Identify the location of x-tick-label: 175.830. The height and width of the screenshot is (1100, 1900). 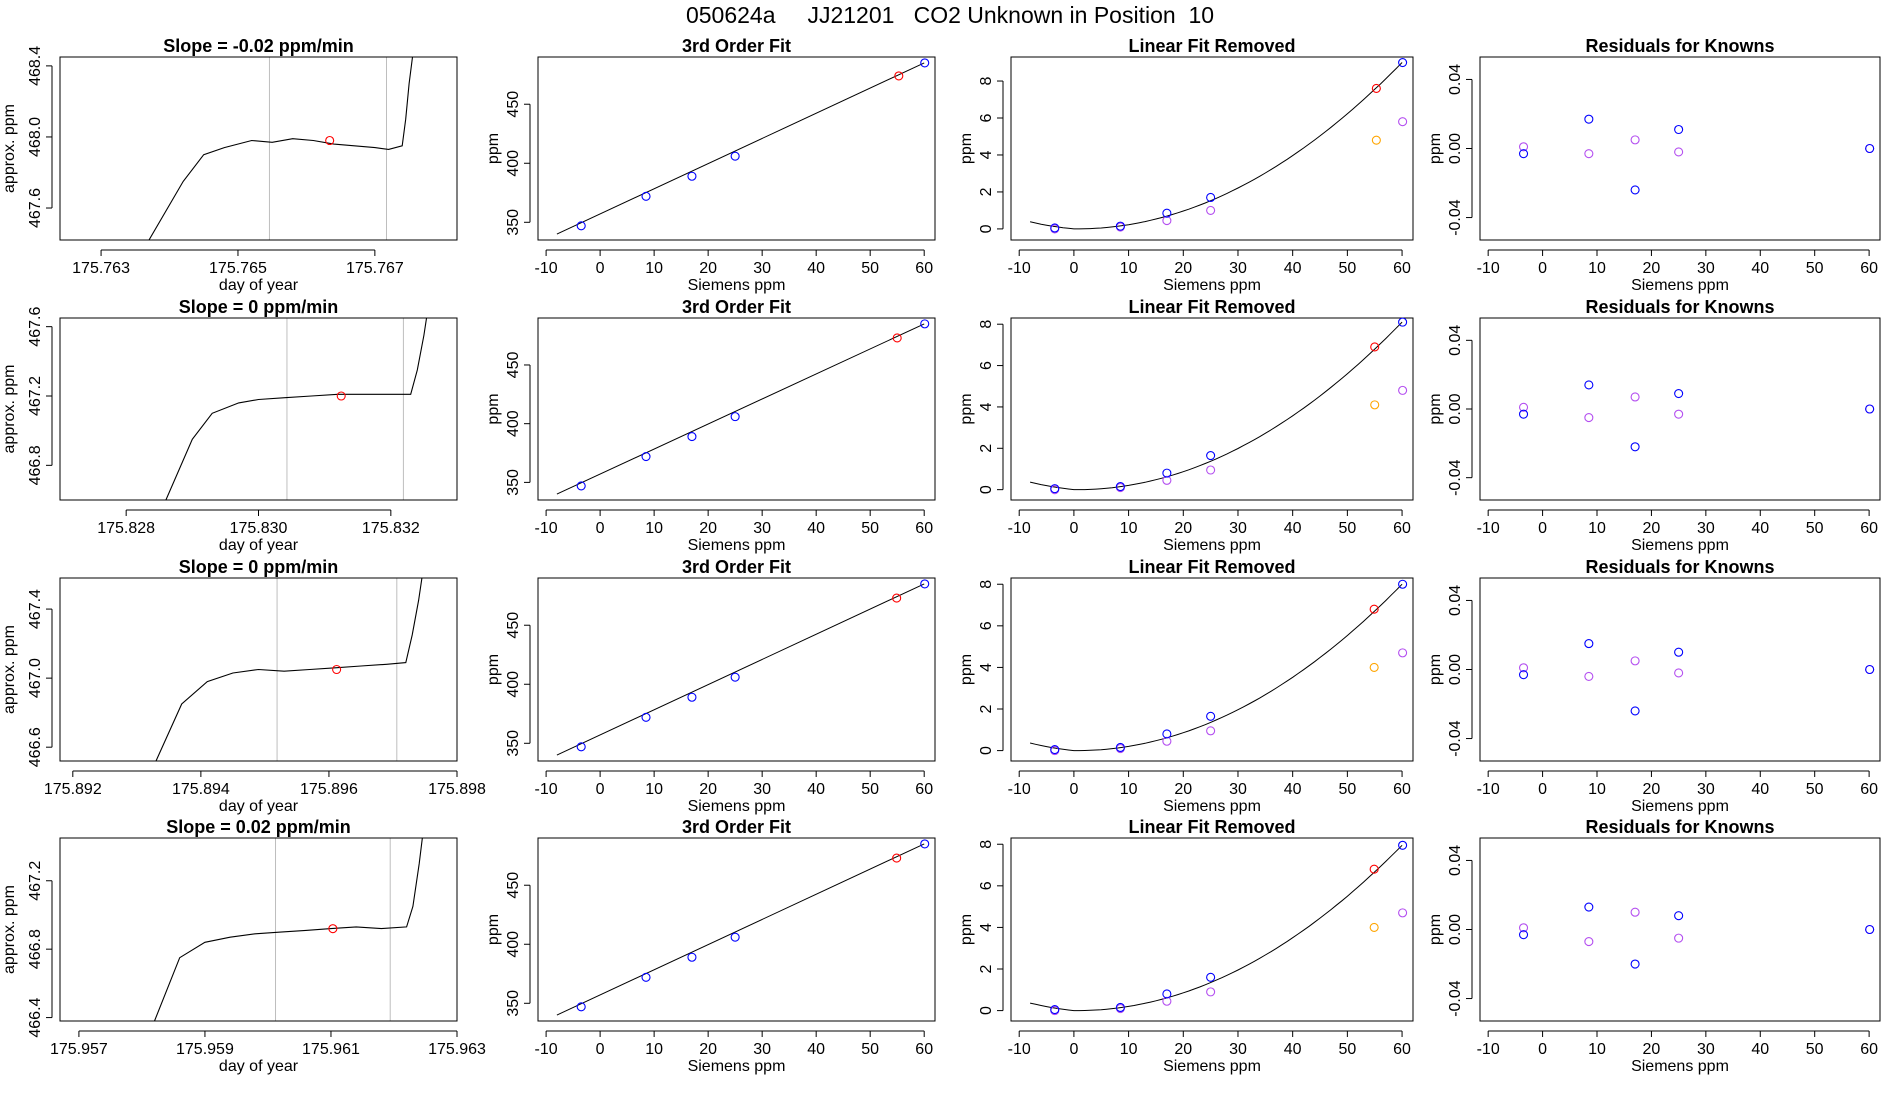
(259, 528).